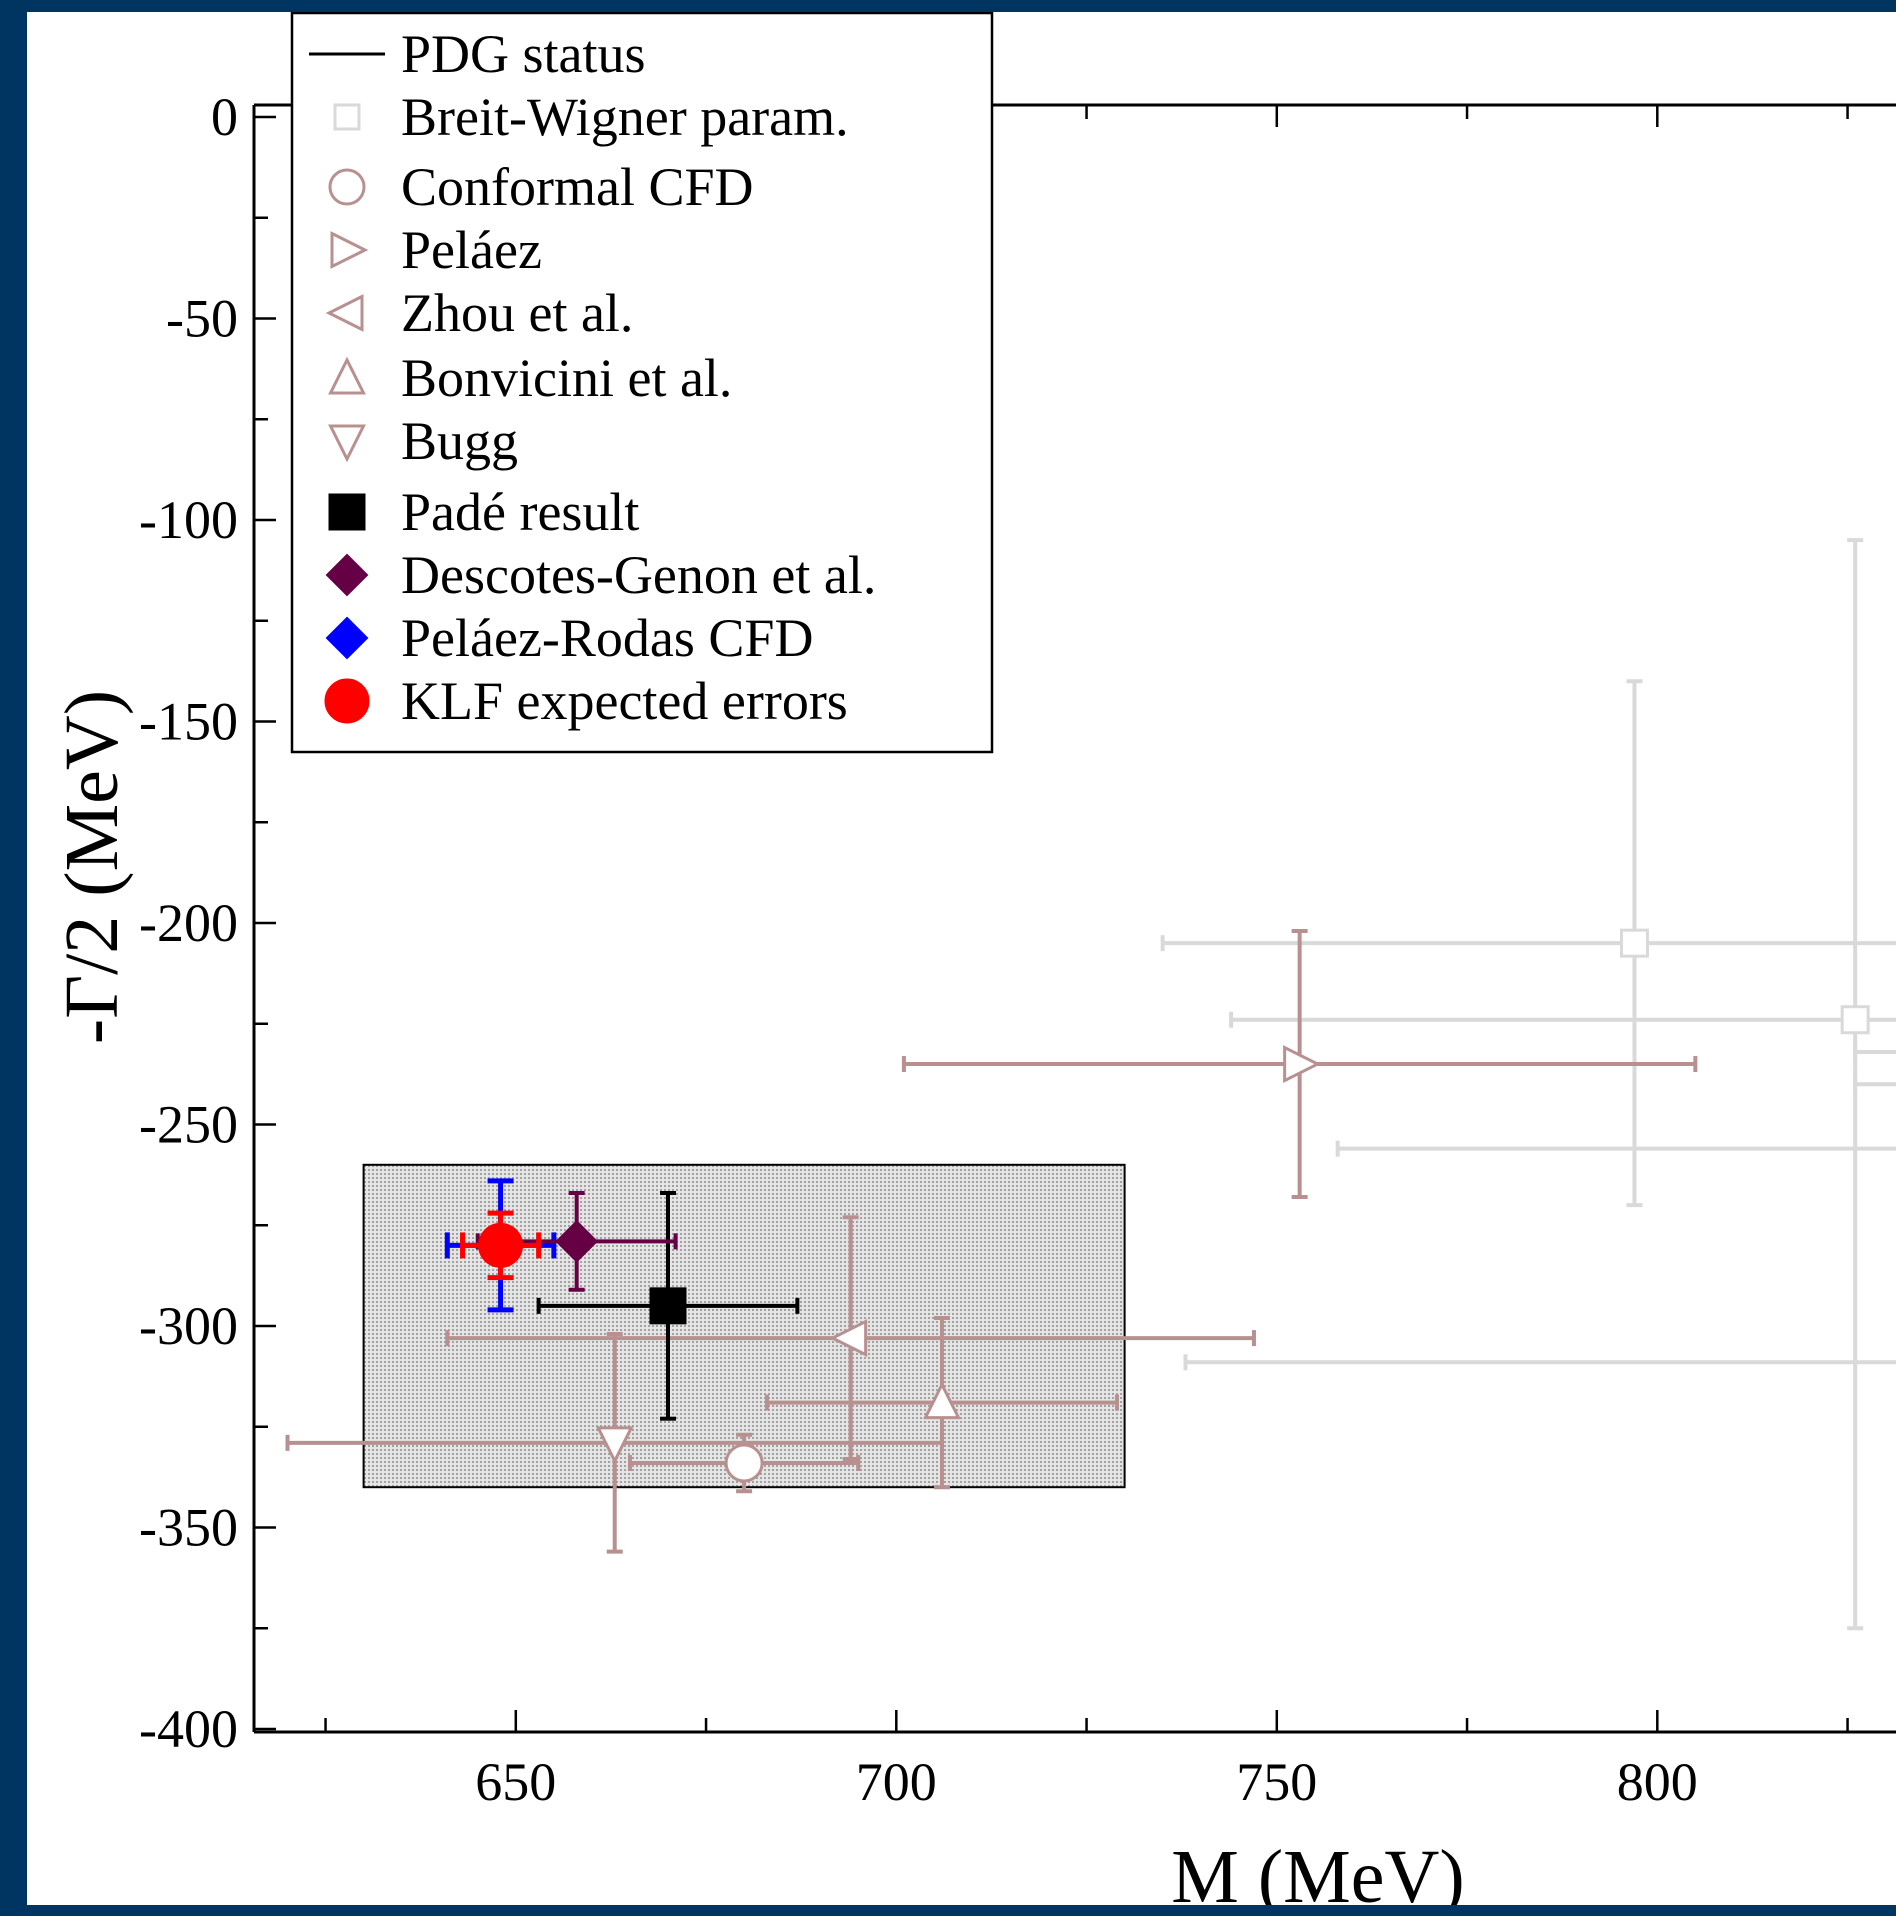 This screenshot has width=1896, height=1916. Describe the element at coordinates (92, 867) in the screenshot. I see `y-axis-title: -Γ/2 (MeV)` at that location.